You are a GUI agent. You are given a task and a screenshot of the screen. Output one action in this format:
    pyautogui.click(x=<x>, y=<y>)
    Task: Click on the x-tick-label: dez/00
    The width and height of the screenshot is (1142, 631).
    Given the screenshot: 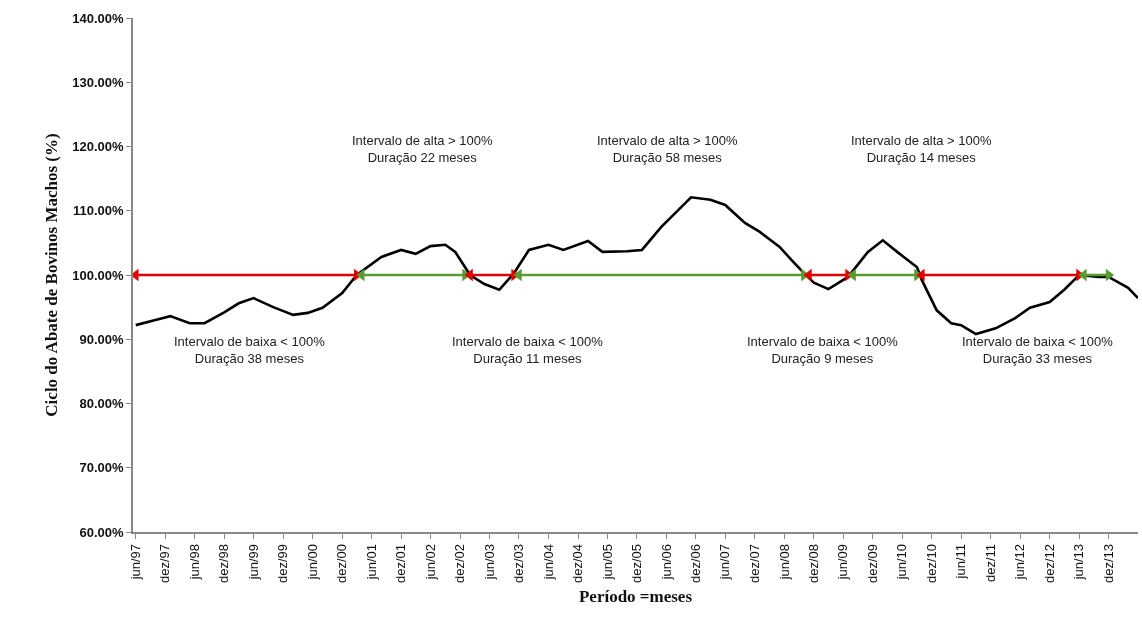 What is the action you would take?
    pyautogui.click(x=342, y=563)
    